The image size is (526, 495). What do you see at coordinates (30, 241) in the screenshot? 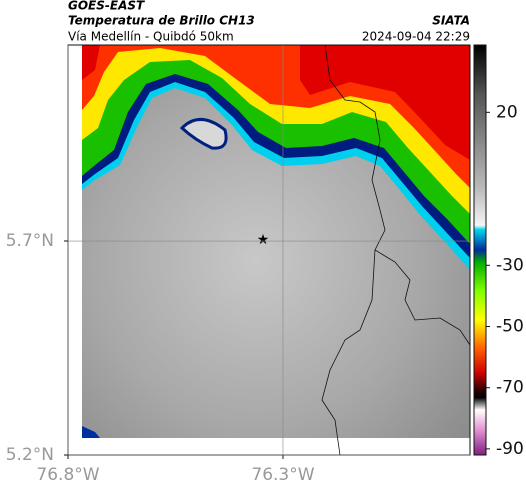
I see `y-tick-label: 5.7°N` at bounding box center [30, 241].